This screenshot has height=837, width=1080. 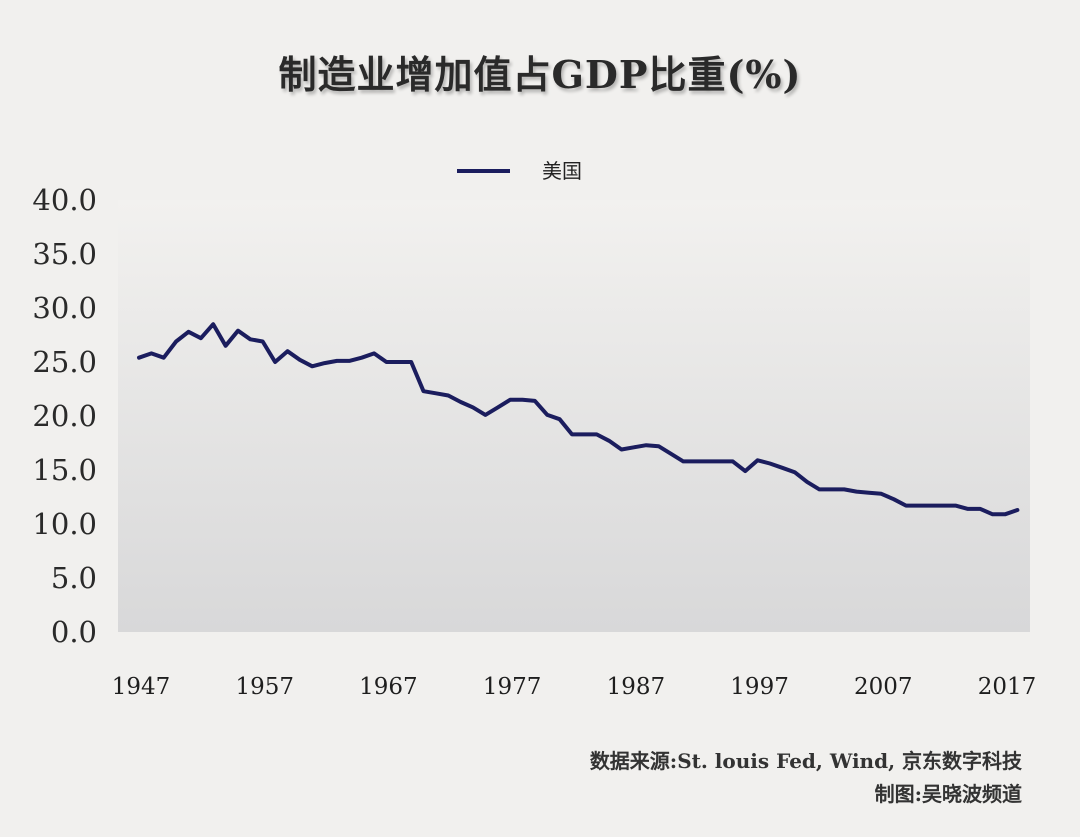 I want to click on x-axis: 1947 1957 1967 1977 1987 1997 2007 2017, so click(x=574, y=687).